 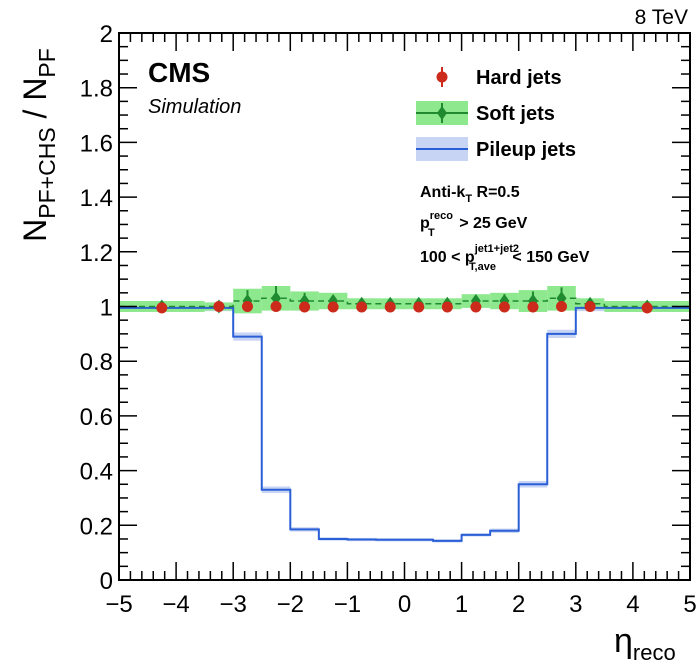 I want to click on y-tick-label: 0.6, so click(x=96, y=417).